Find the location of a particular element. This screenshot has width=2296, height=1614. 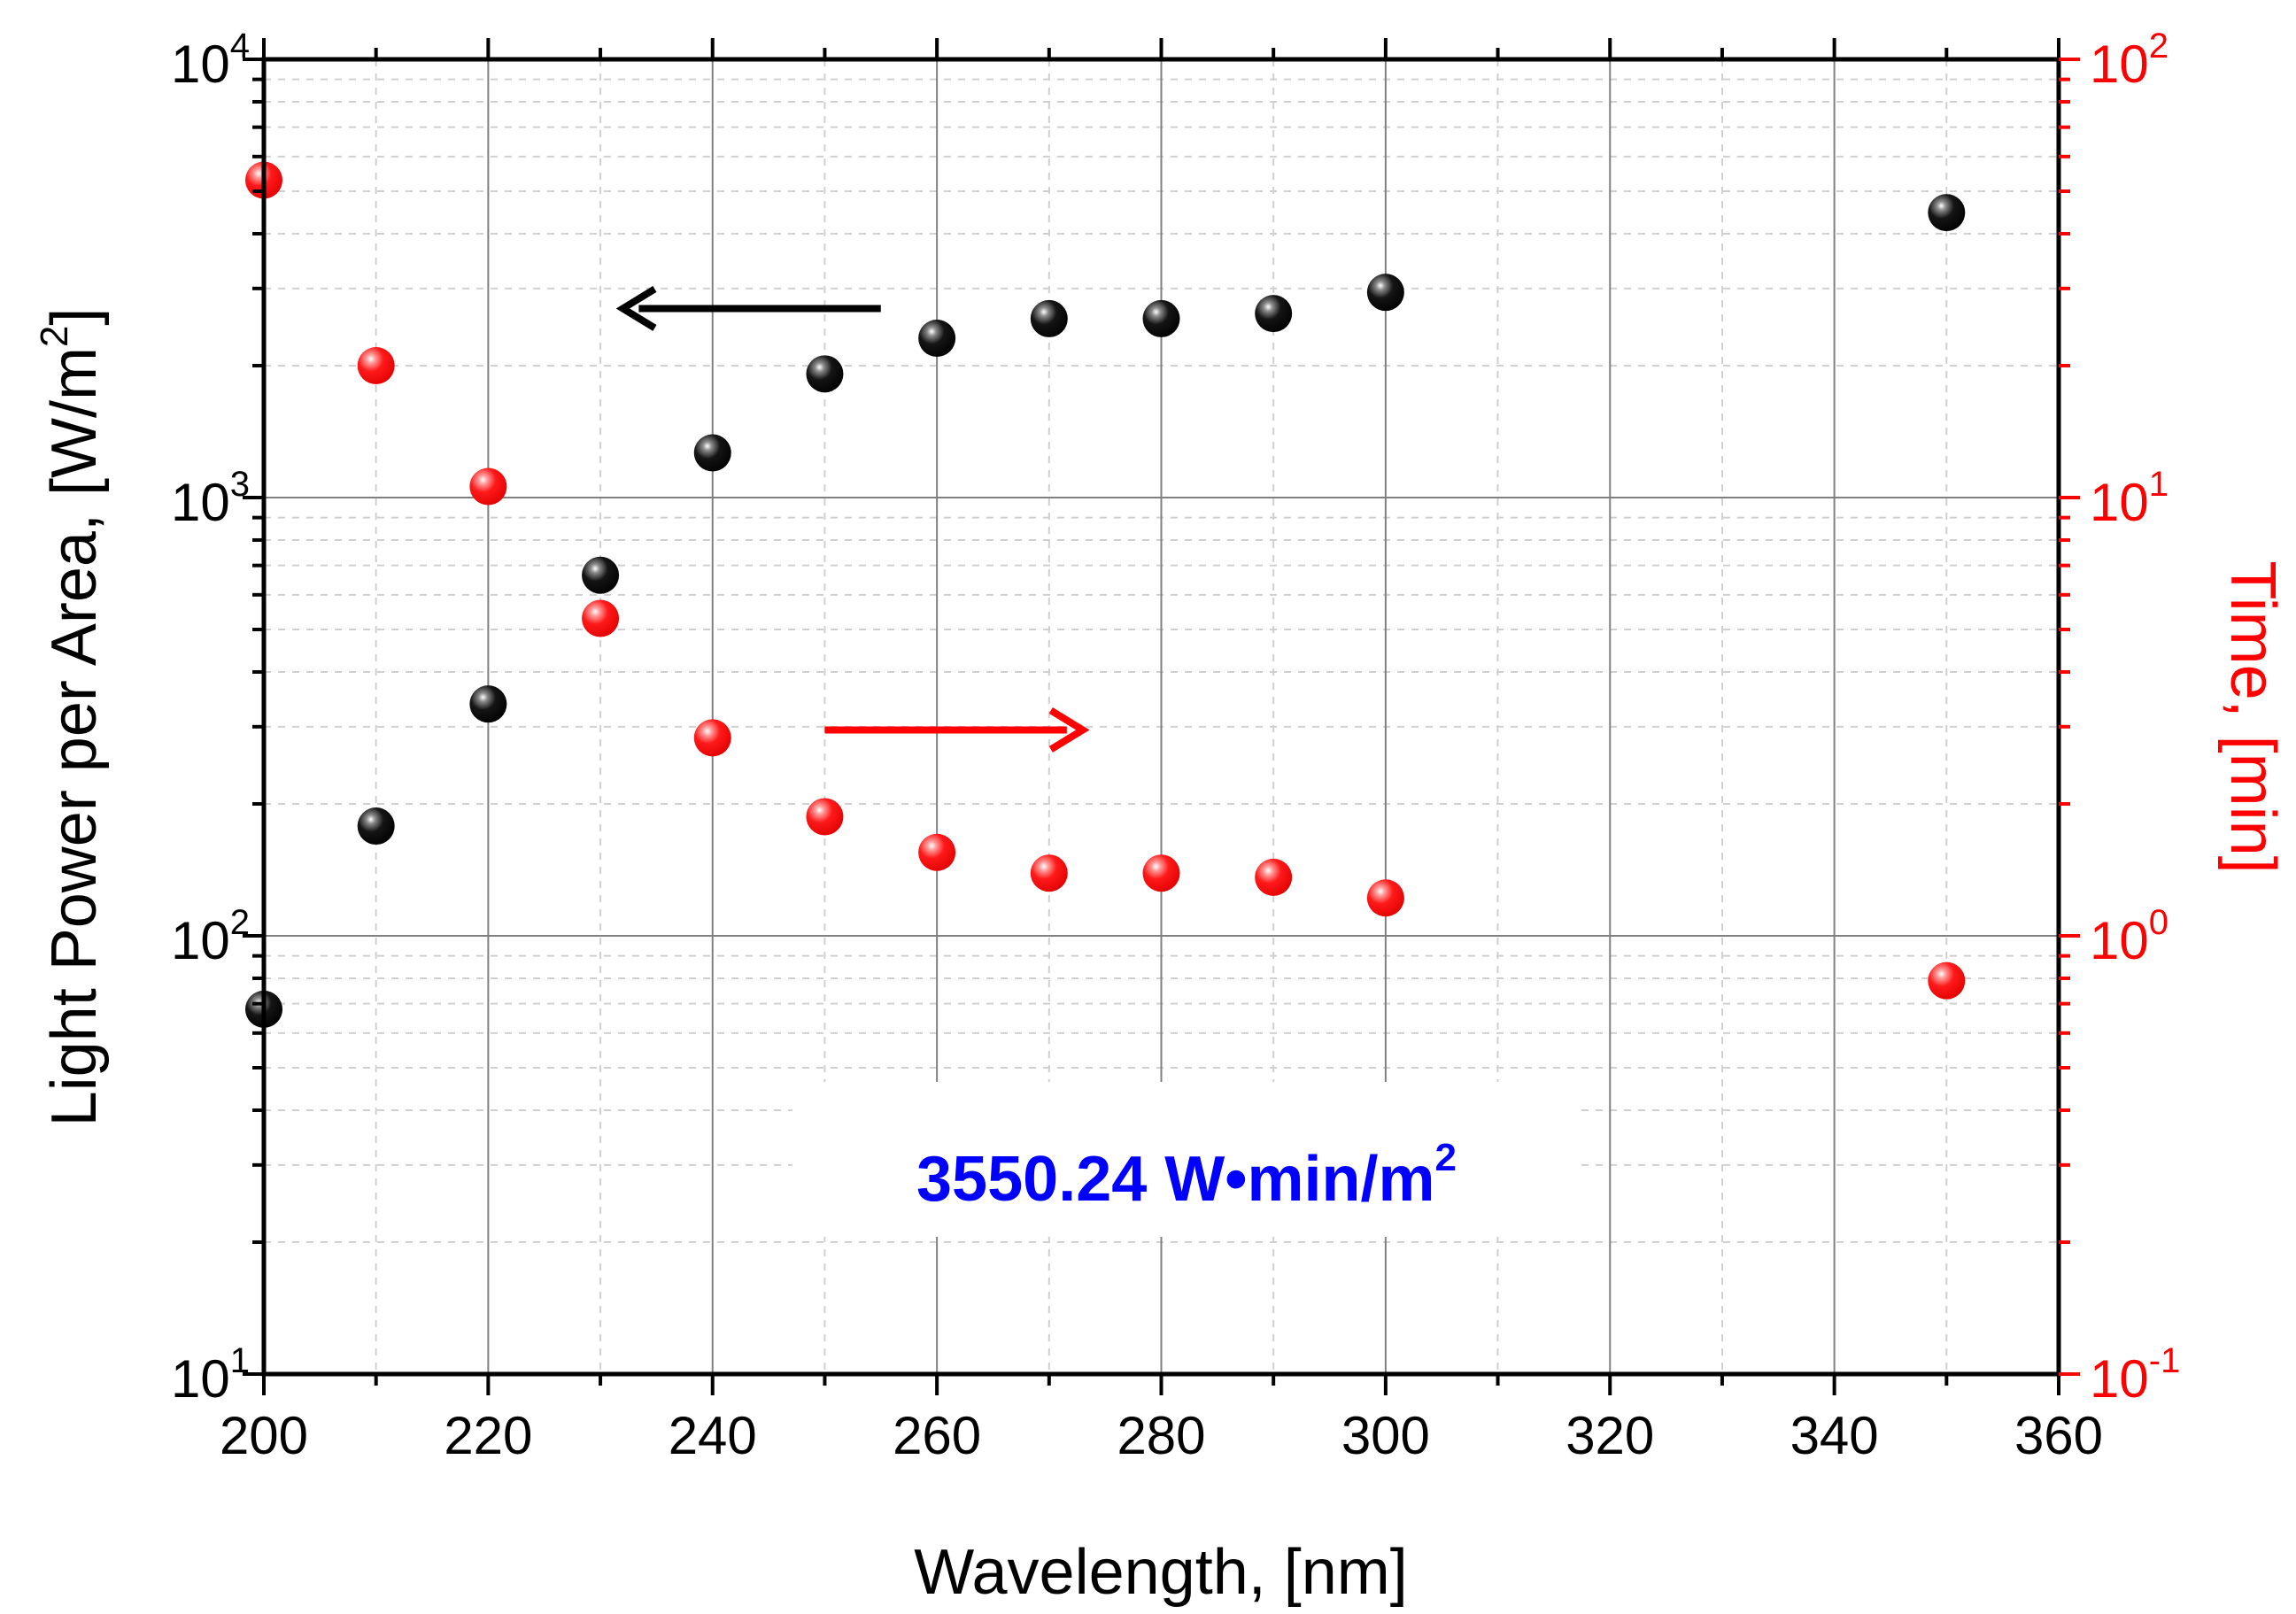

x-tick-label: 300 is located at coordinates (1385, 1435).